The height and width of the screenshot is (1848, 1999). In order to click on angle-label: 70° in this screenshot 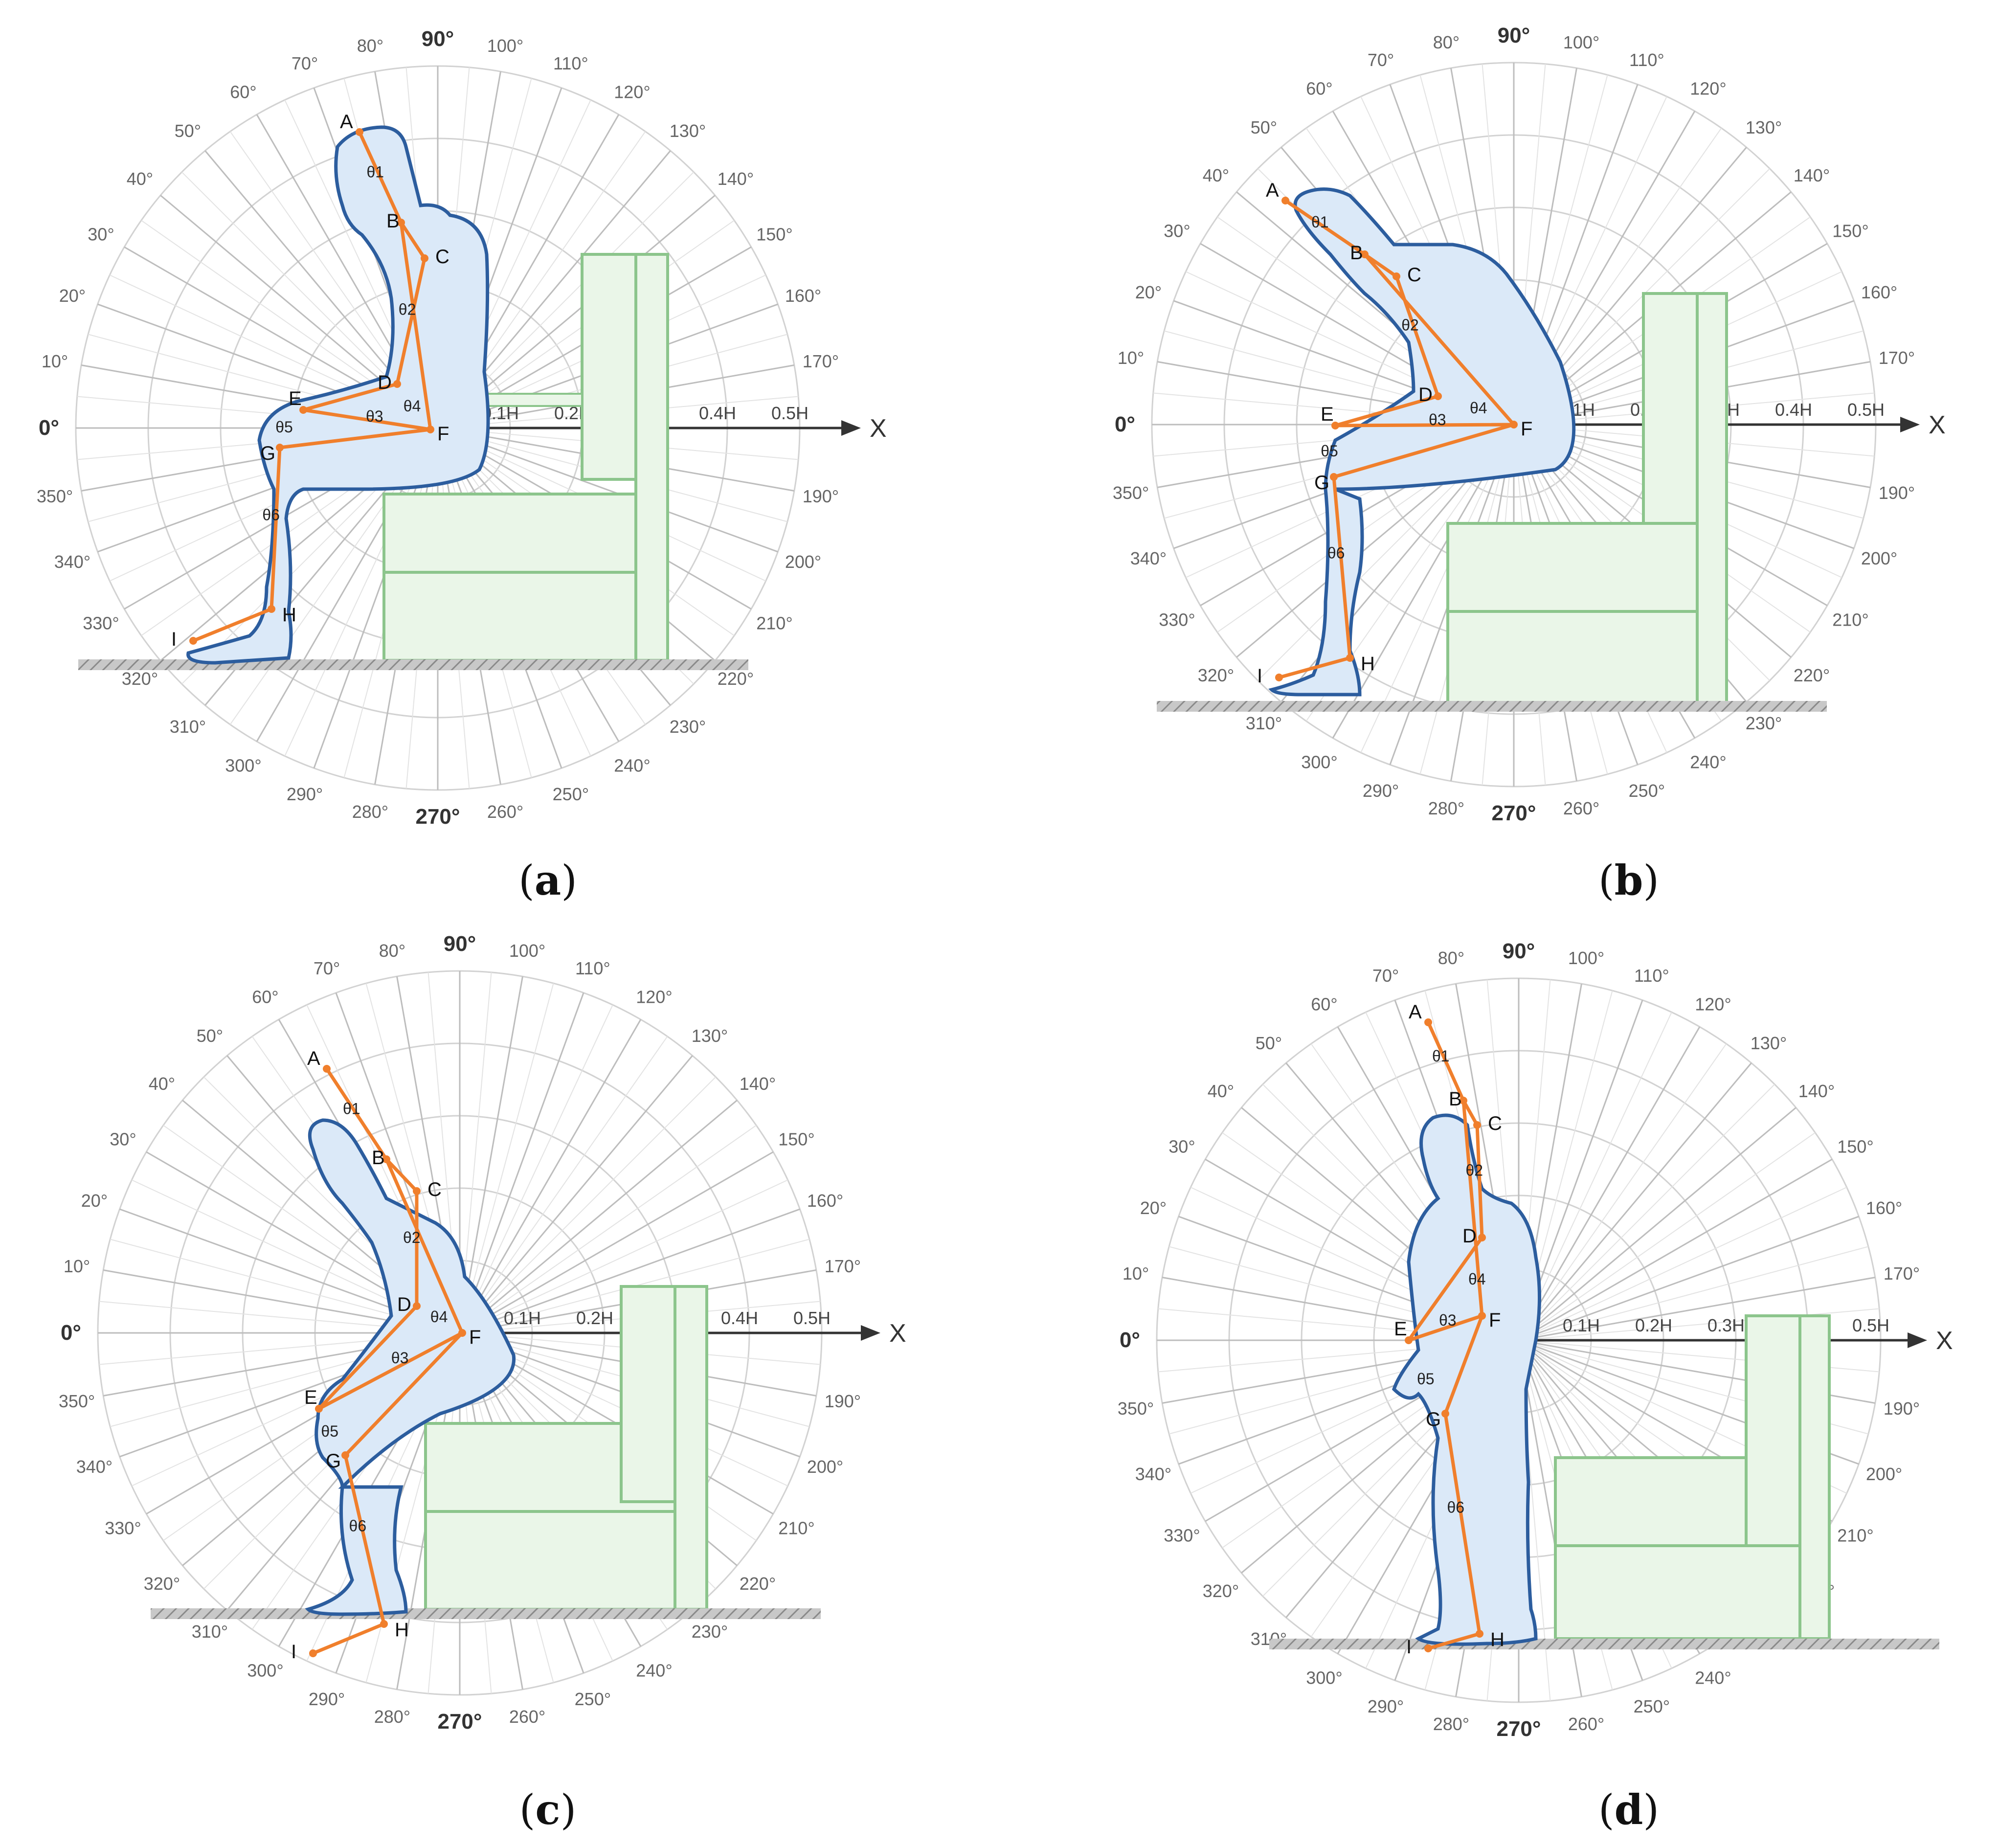, I will do `click(1381, 60)`.